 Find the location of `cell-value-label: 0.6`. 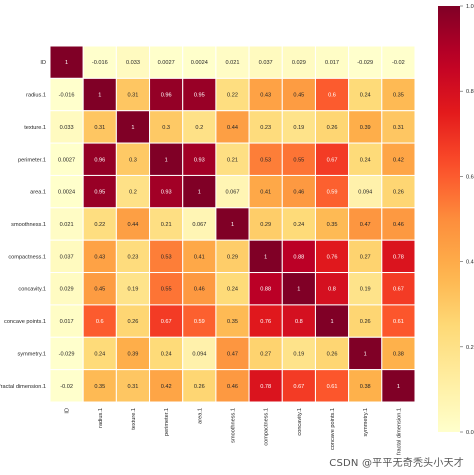

cell-value-label: 0.6 is located at coordinates (332, 96).